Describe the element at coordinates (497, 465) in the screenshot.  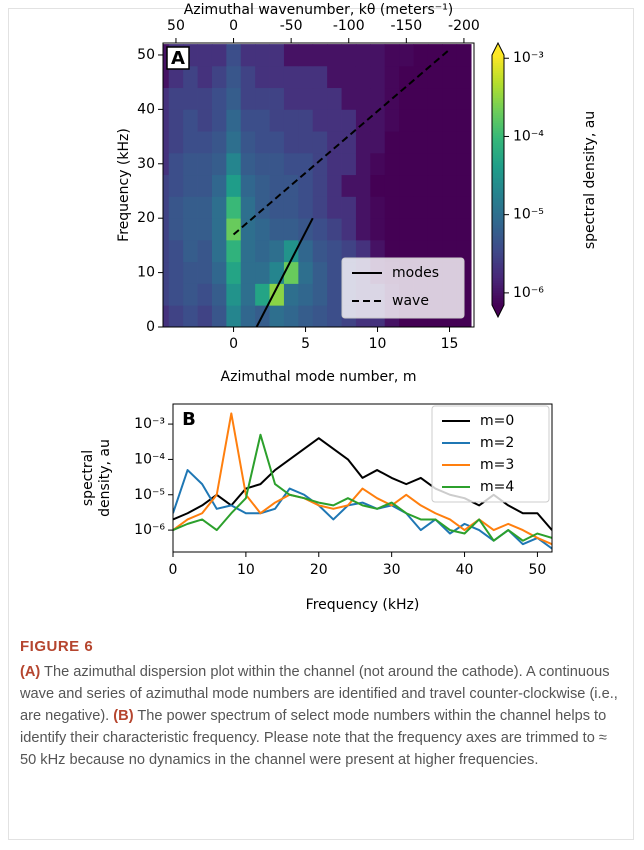
I see `legend-label: m=3` at that location.